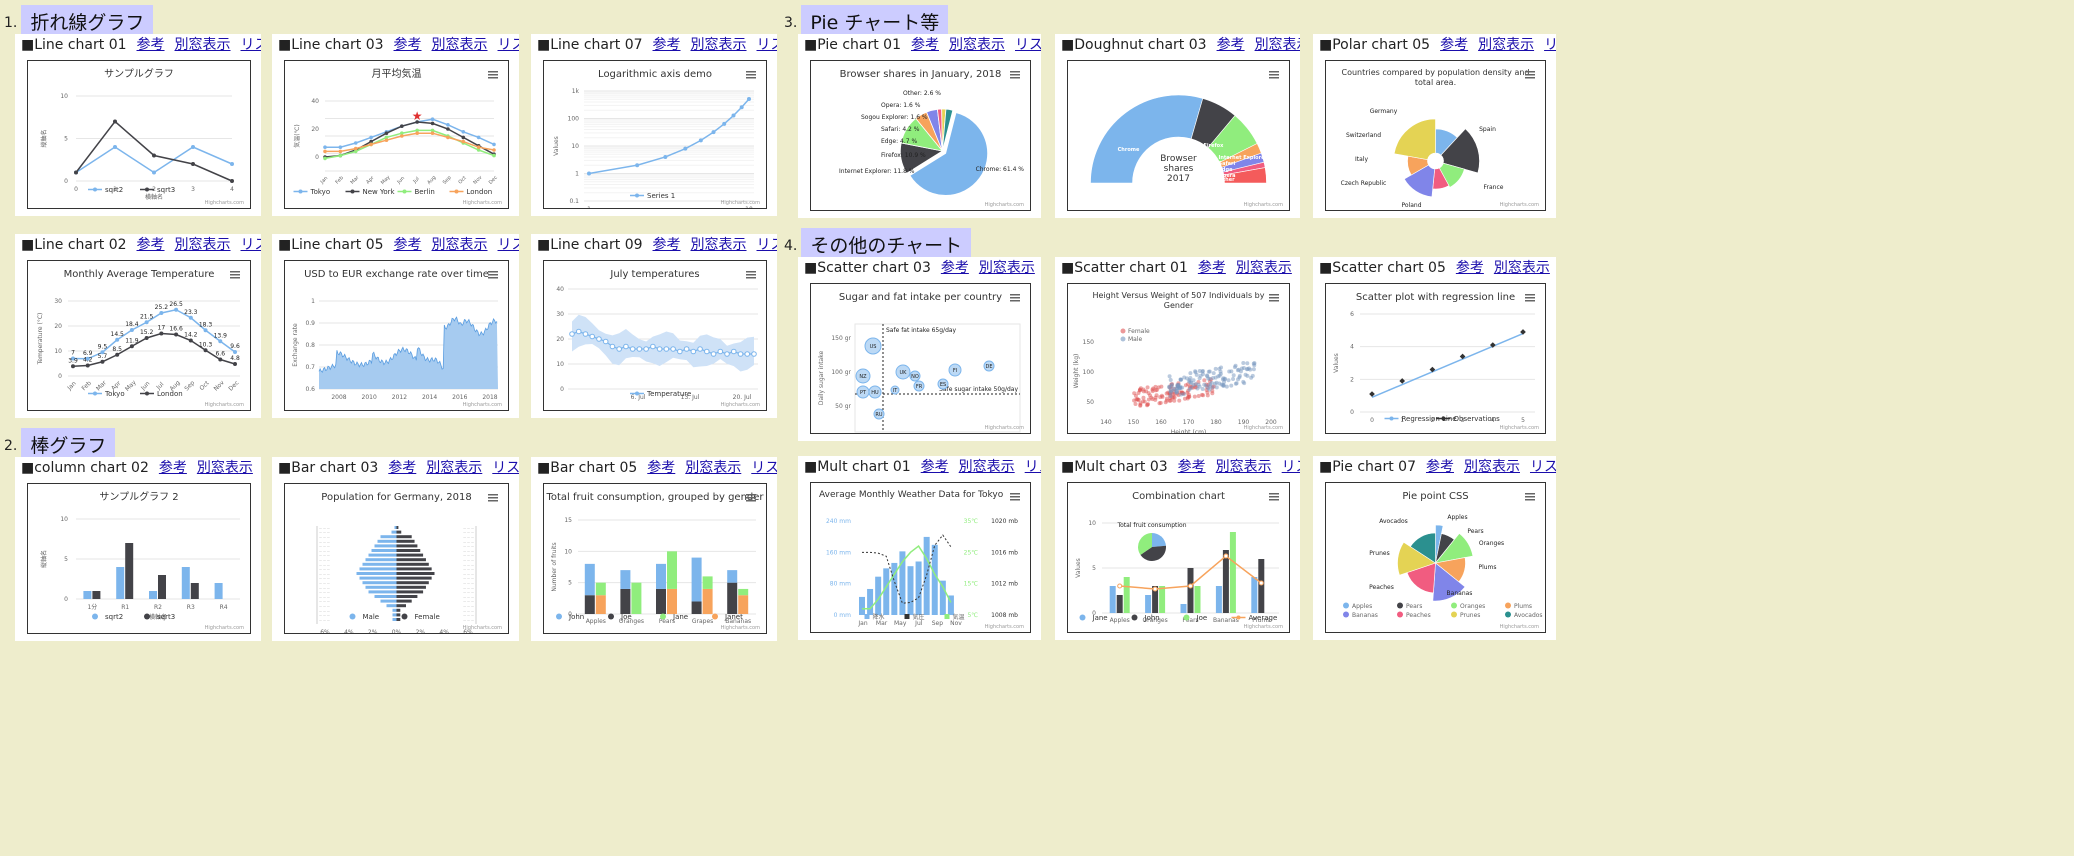 This screenshot has width=2074, height=856. Describe the element at coordinates (919, 387) in the screenshot. I see `bubble-label: FR` at that location.